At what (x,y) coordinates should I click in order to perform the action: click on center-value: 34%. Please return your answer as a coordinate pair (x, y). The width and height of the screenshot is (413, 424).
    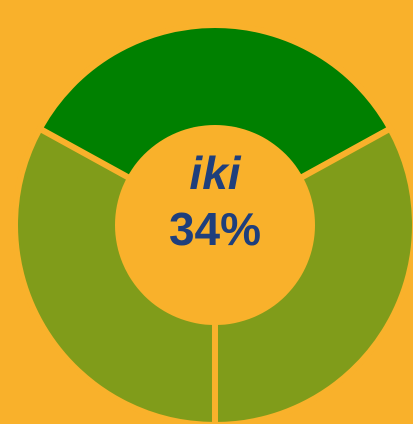
    Looking at the image, I should click on (215, 229).